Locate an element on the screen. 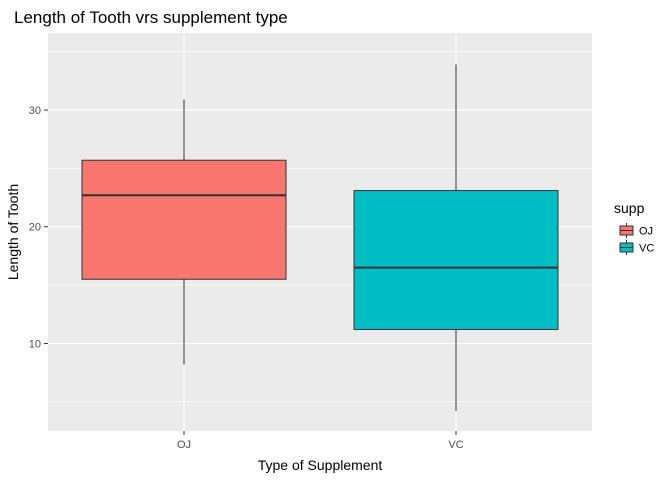 The height and width of the screenshot is (480, 672). legend: supp OJ VC is located at coordinates (634, 227).